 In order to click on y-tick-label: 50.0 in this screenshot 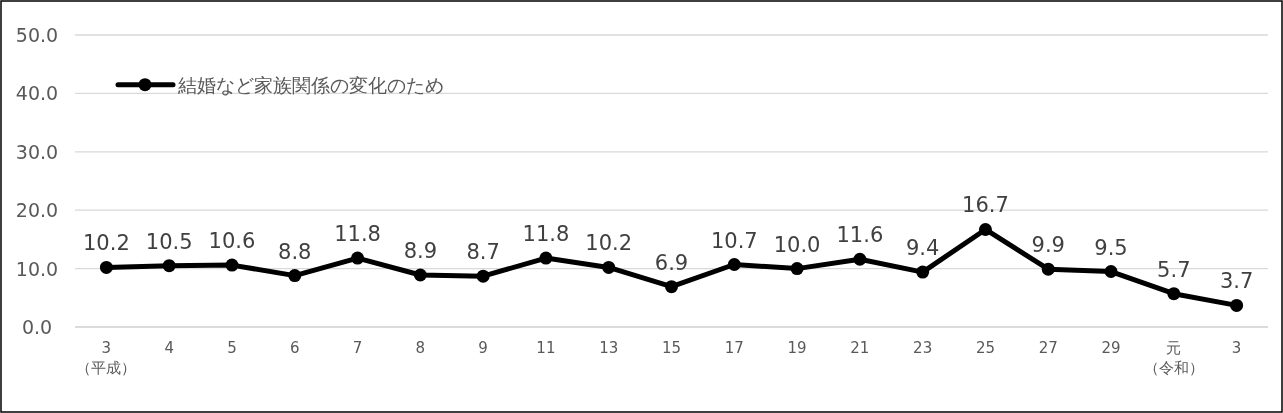, I will do `click(37, 35)`.